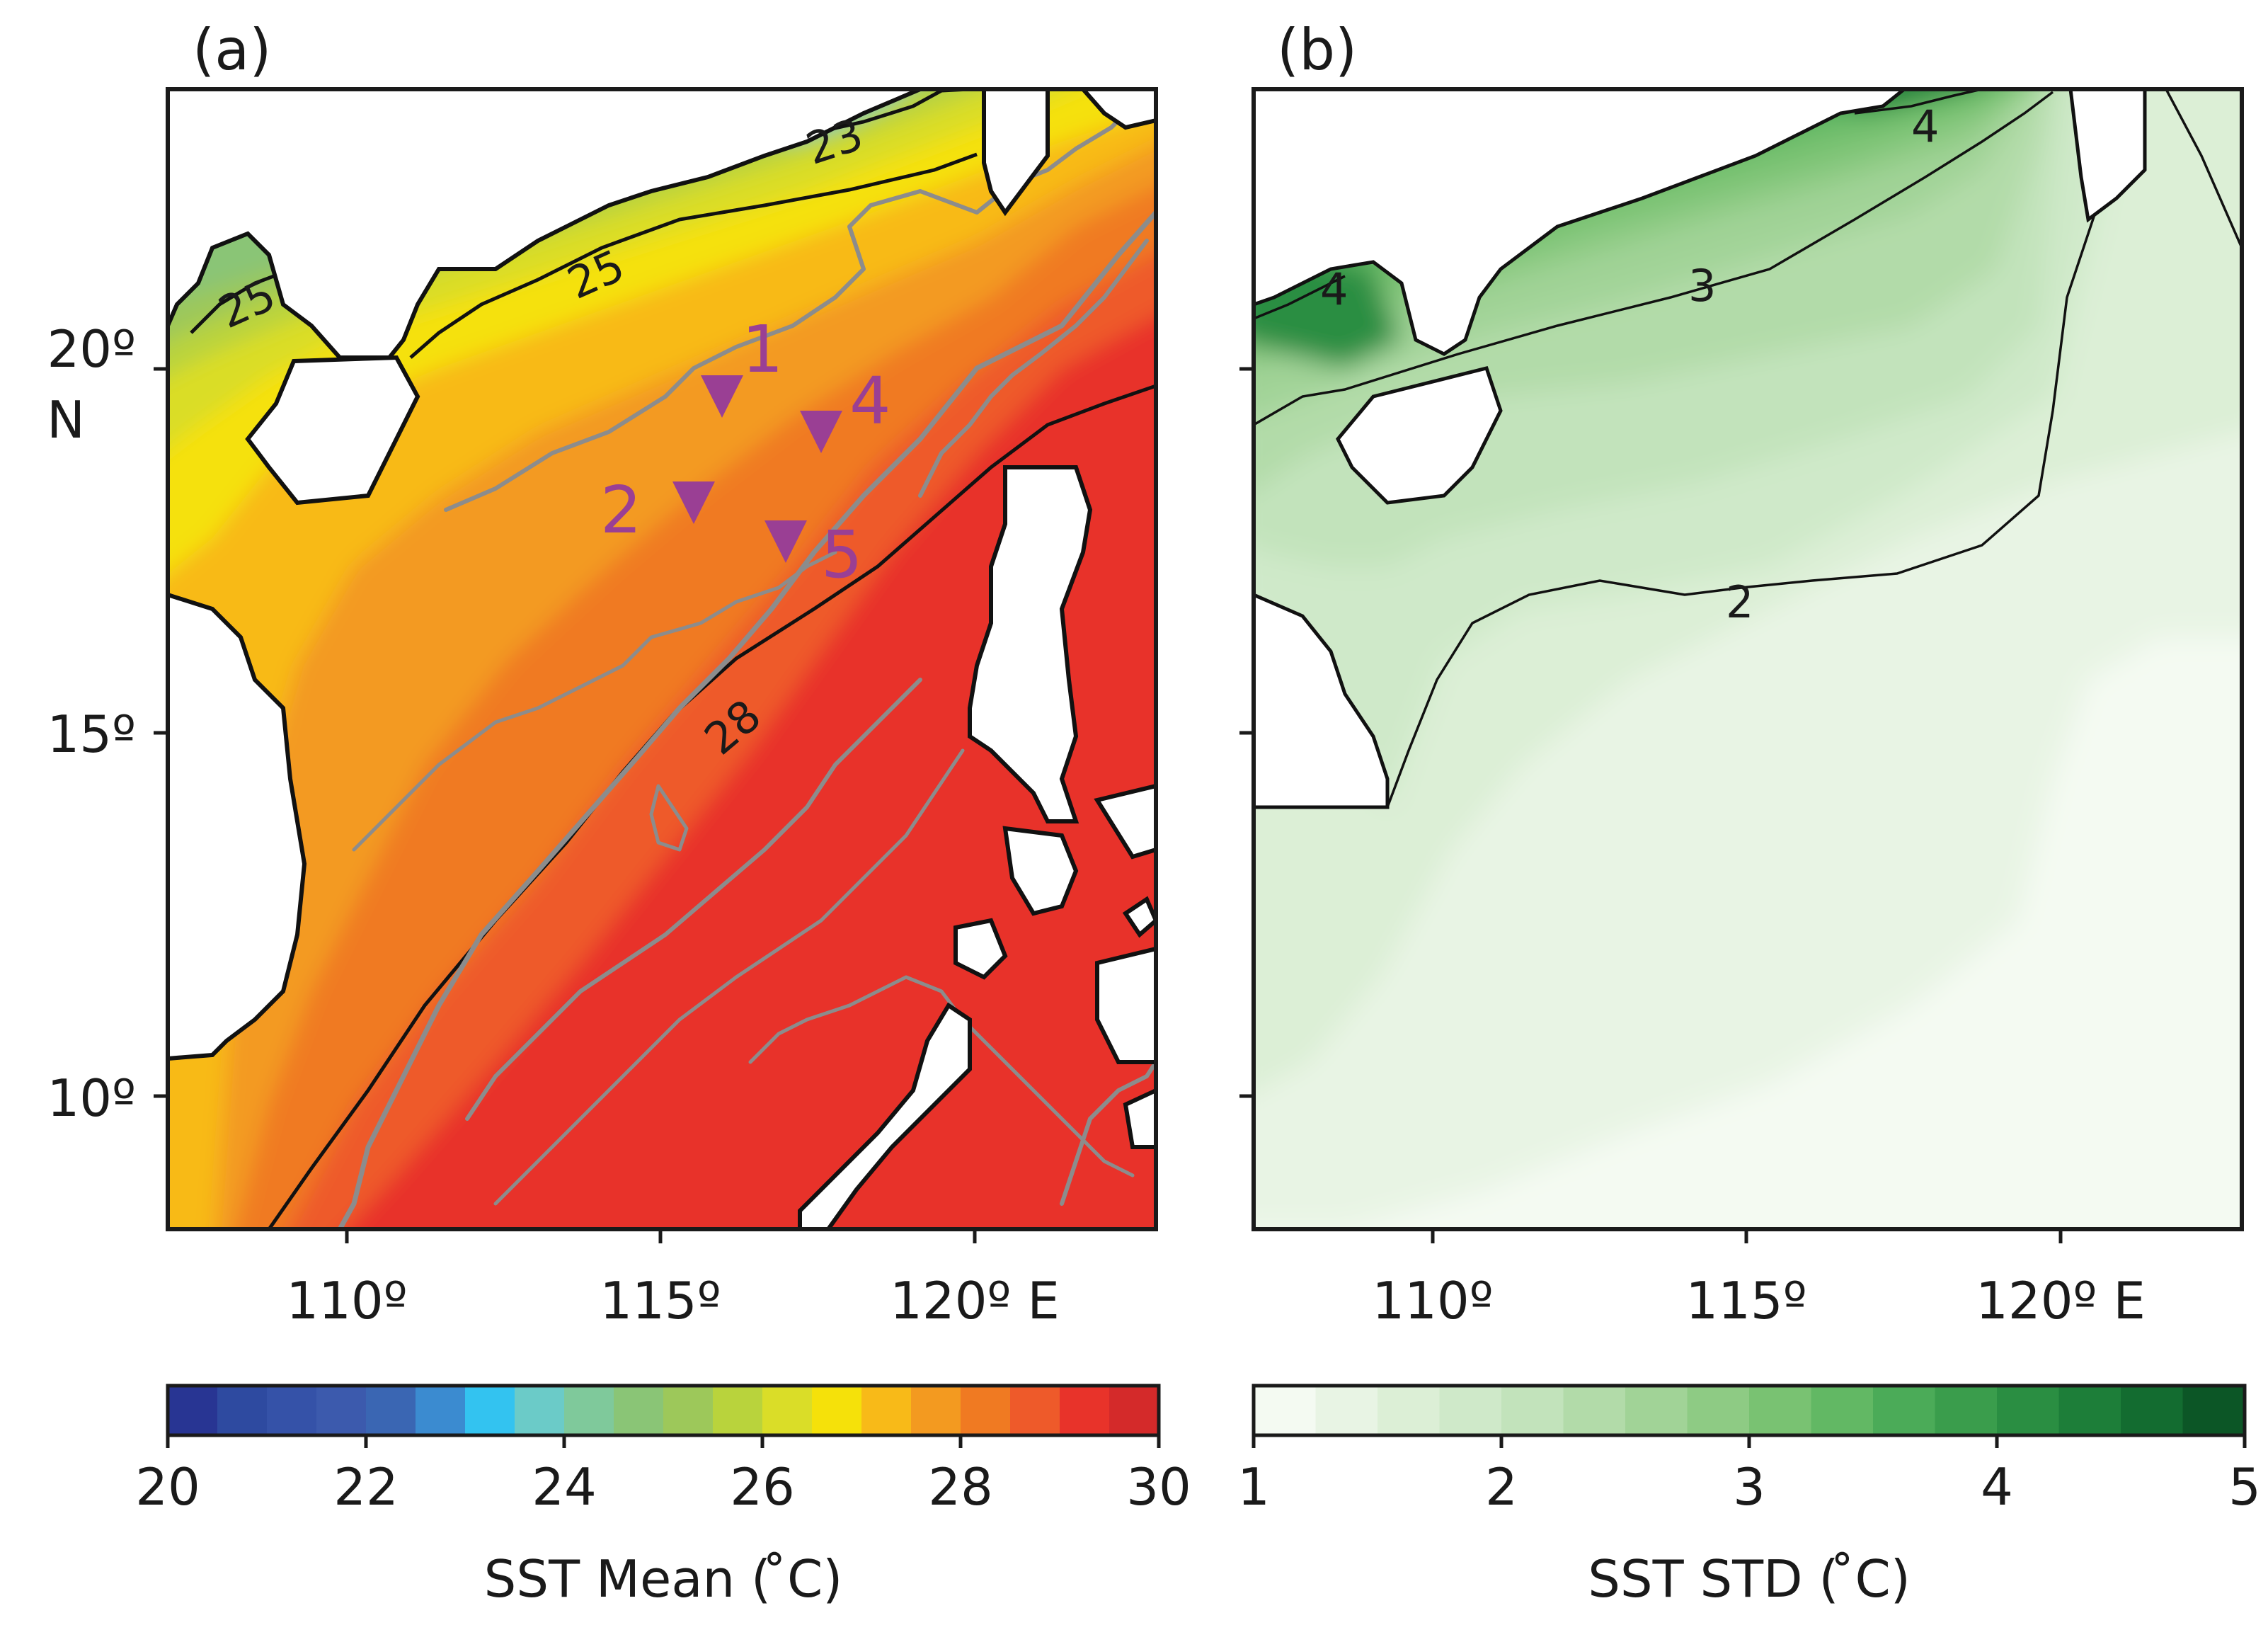  Describe the element at coordinates (237, 911) in the screenshot. I see `land-vietnam` at that location.